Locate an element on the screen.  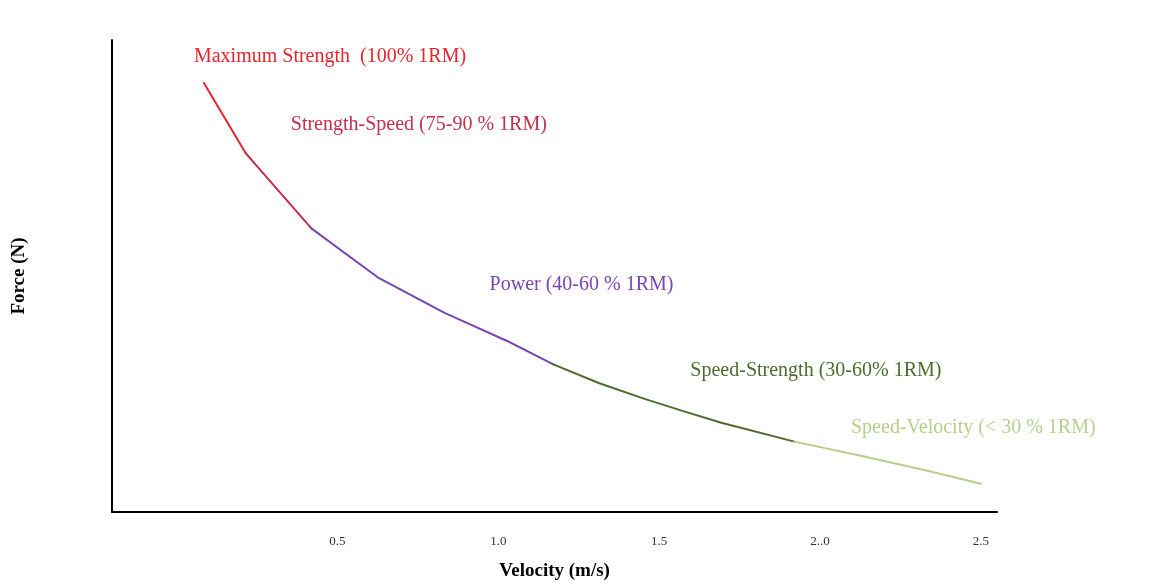
x-axis-title: Velocity (m/s) is located at coordinates (554, 570).